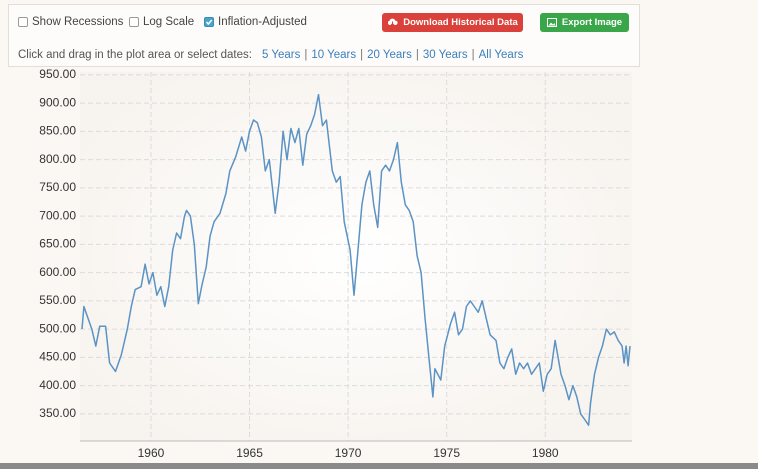 This screenshot has width=758, height=469. Describe the element at coordinates (57, 357) in the screenshot. I see `y-tick-label: 450.00` at that location.